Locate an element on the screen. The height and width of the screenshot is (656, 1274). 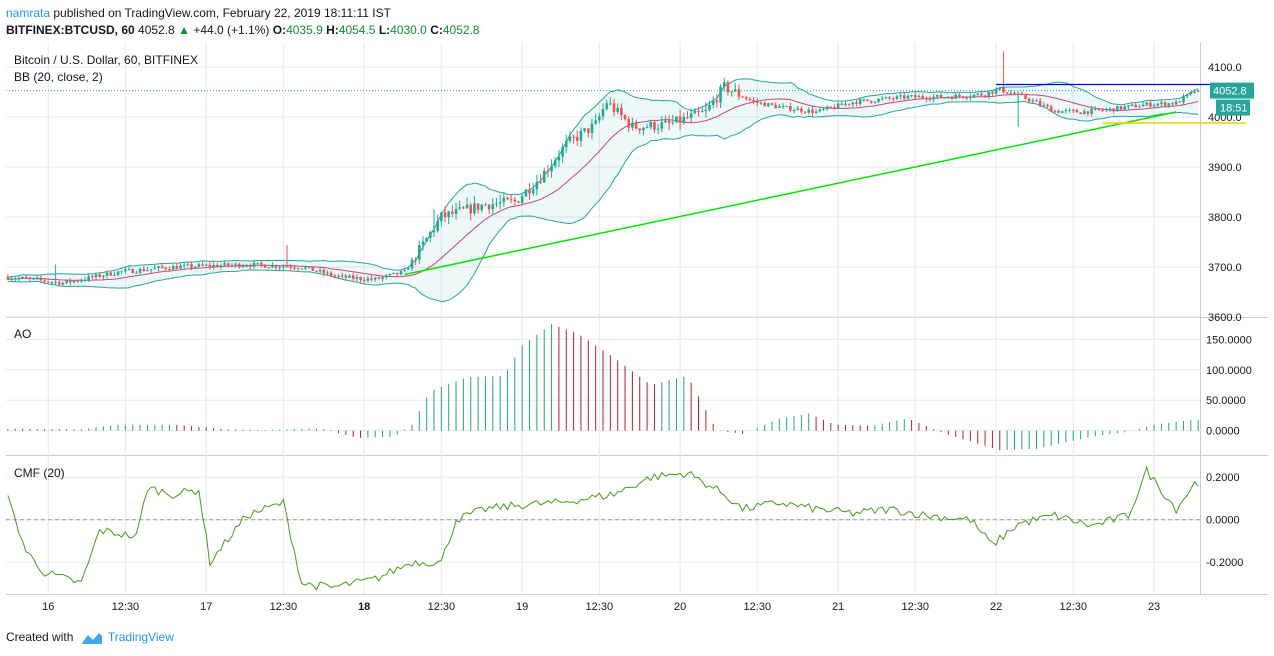
ao-tick-label: 100.0000 is located at coordinates (1229, 371).